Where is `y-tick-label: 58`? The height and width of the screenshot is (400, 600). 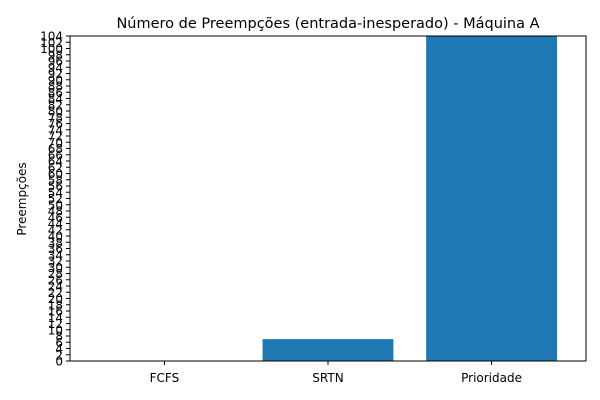
y-tick-label: 58 is located at coordinates (55, 180).